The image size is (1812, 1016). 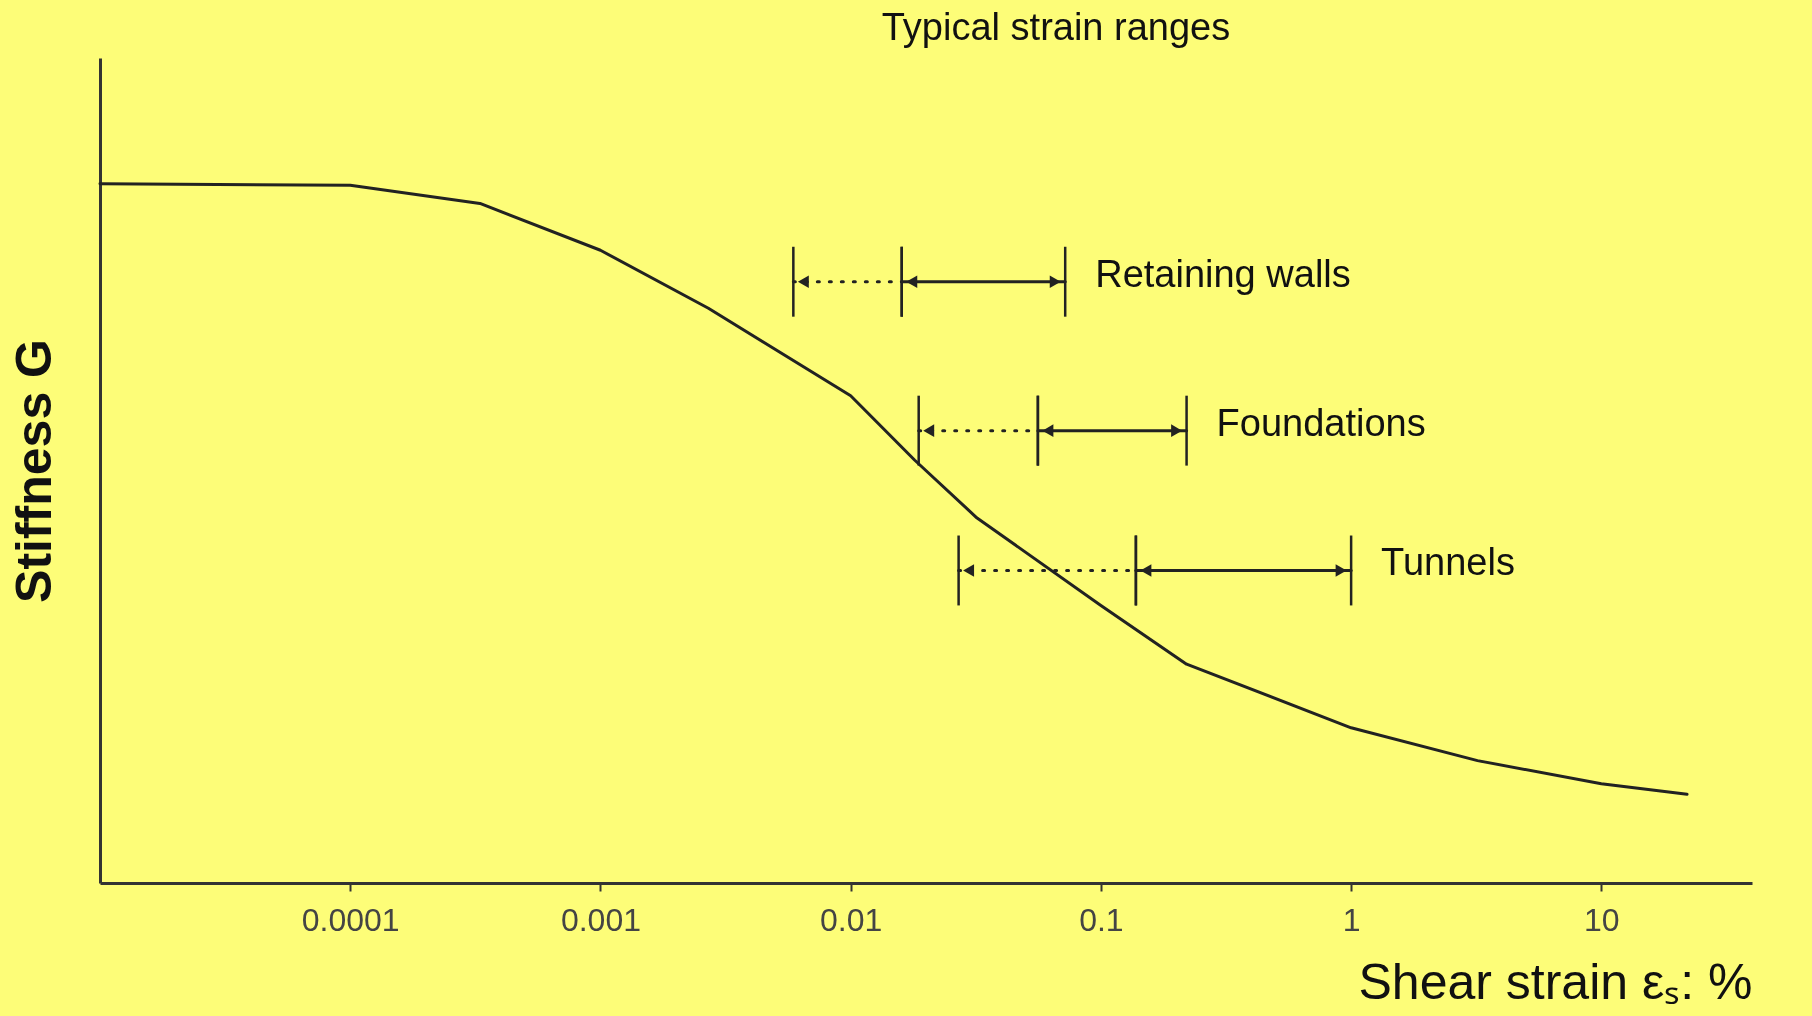 What do you see at coordinates (1321, 422) in the screenshot?
I see `annotation: Foundations` at bounding box center [1321, 422].